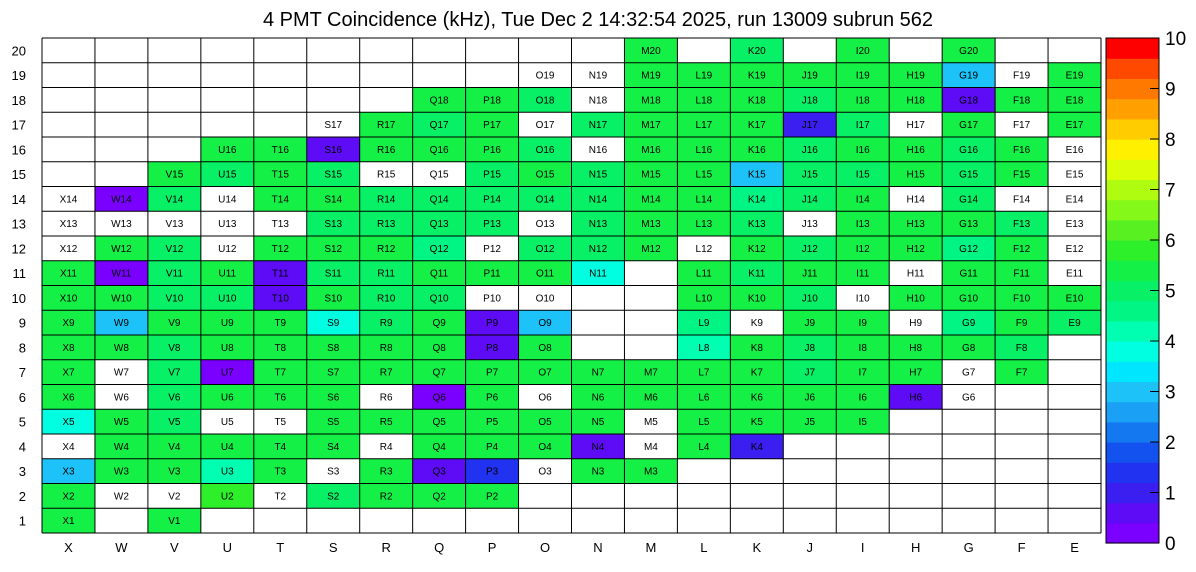  I want to click on y-tick-label: 12, so click(19, 248).